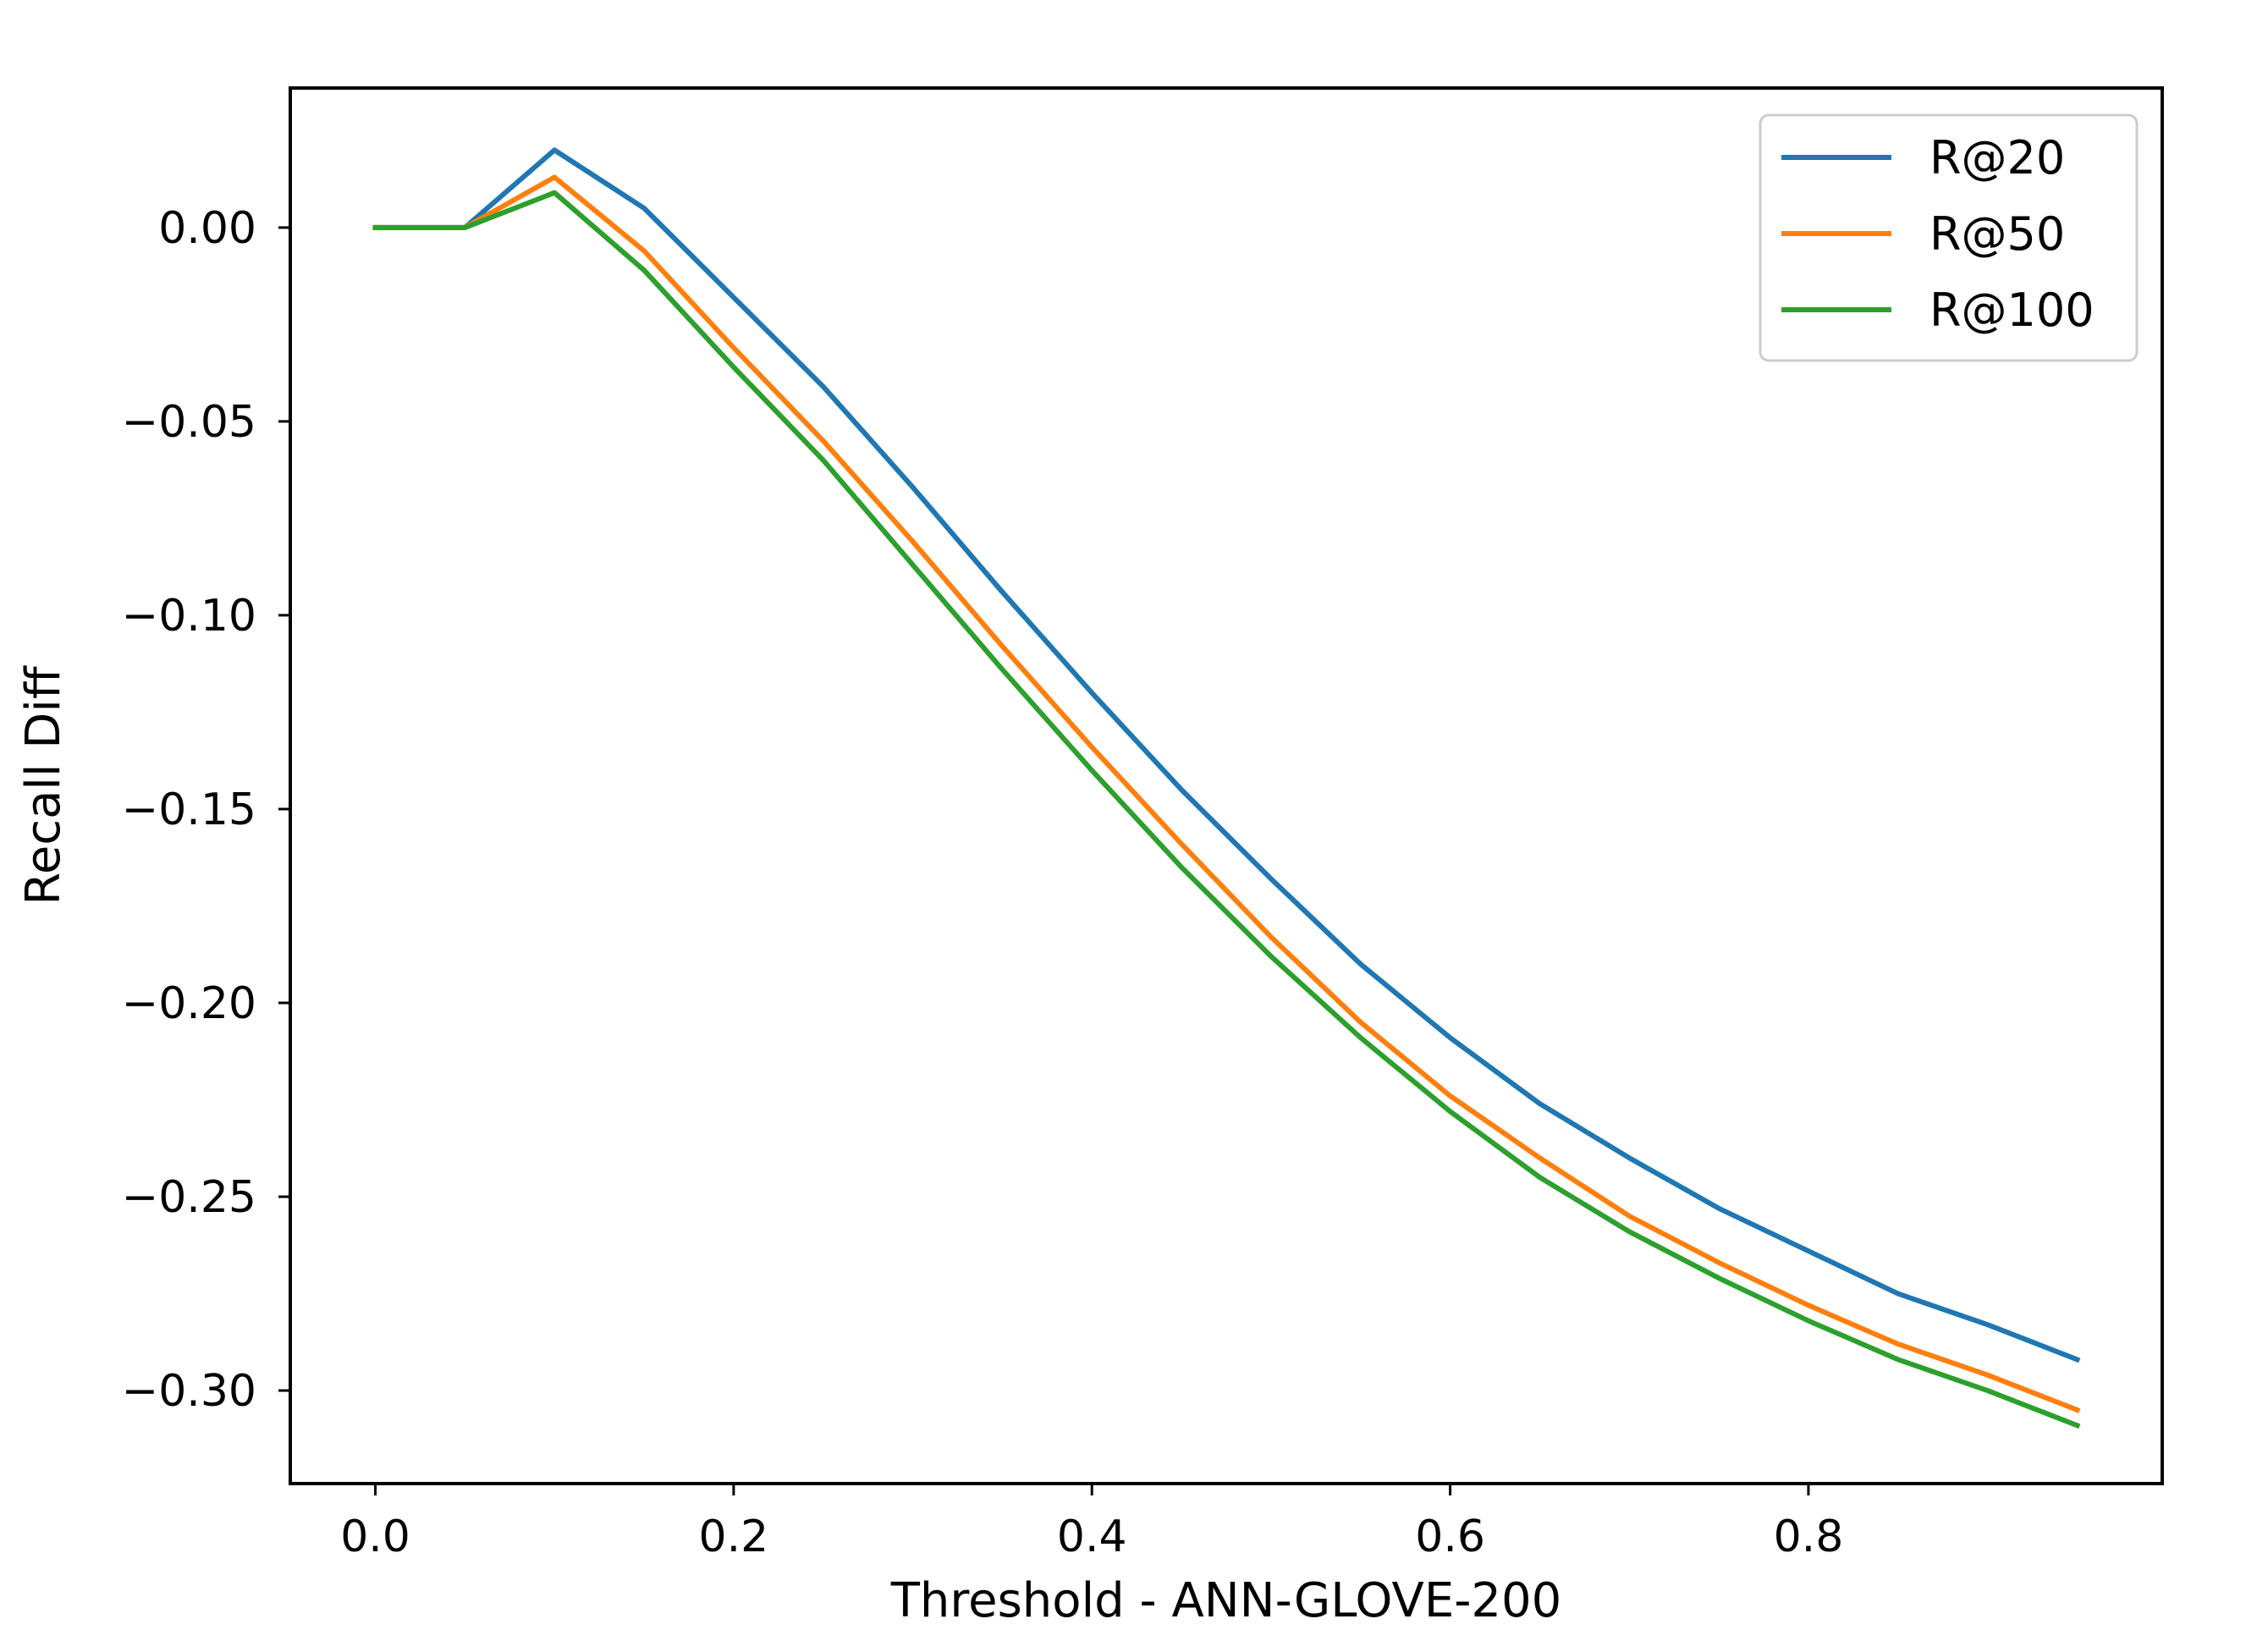 This screenshot has height=1630, width=2268. What do you see at coordinates (189, 617) in the screenshot?
I see `y-tick-label: −0.10` at bounding box center [189, 617].